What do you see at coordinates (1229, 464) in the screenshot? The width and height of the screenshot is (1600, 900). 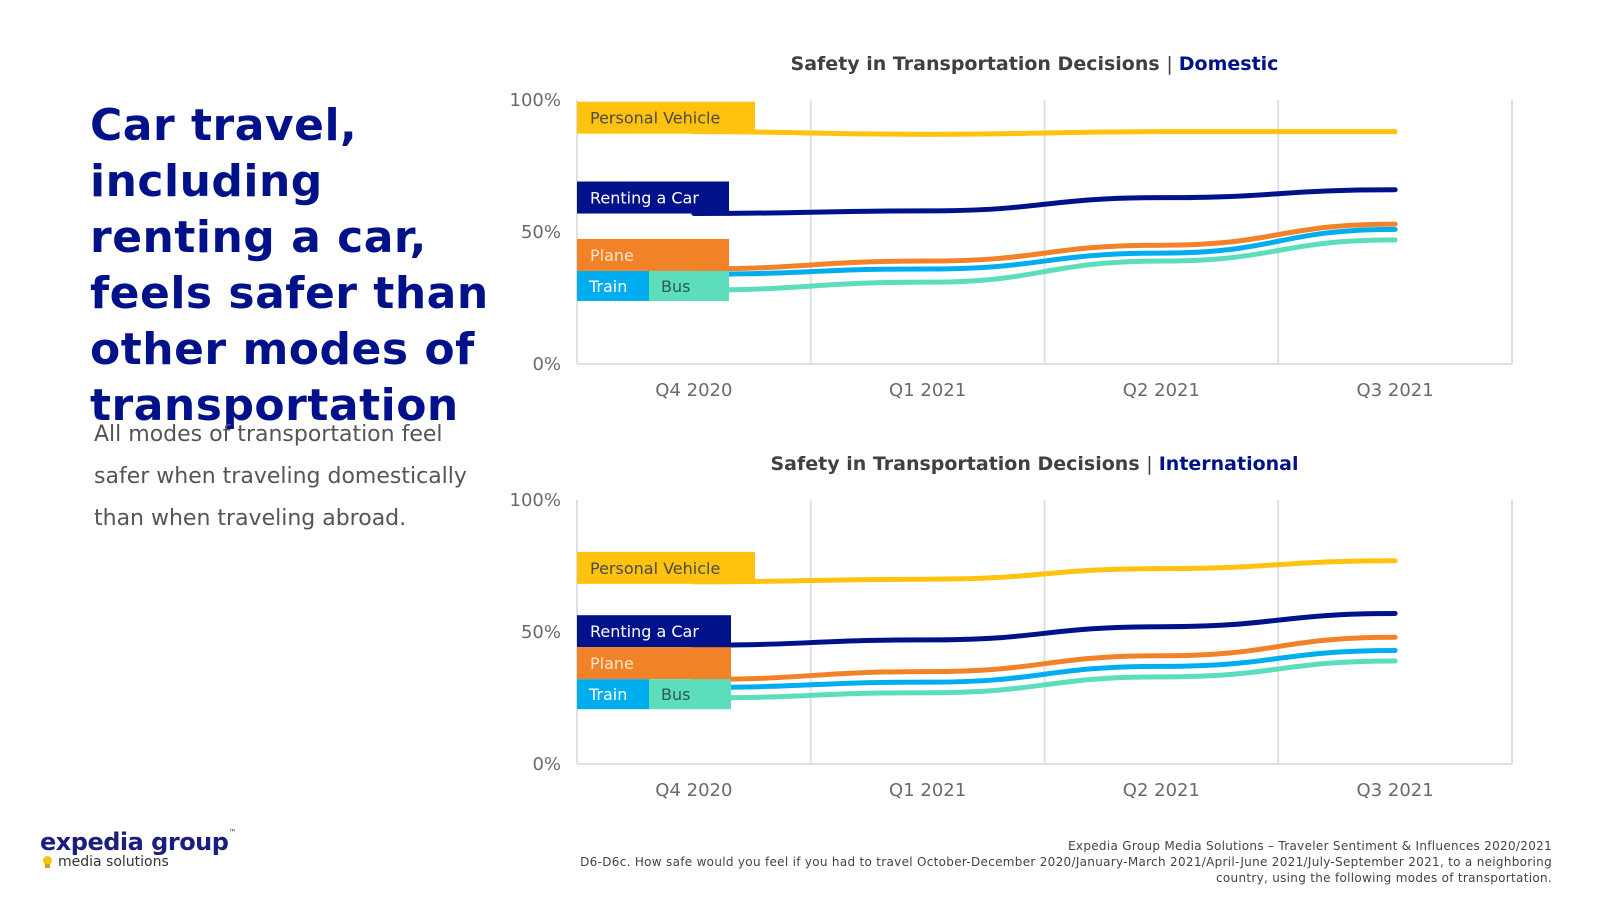 I see `chart-title-highlight: International` at bounding box center [1229, 464].